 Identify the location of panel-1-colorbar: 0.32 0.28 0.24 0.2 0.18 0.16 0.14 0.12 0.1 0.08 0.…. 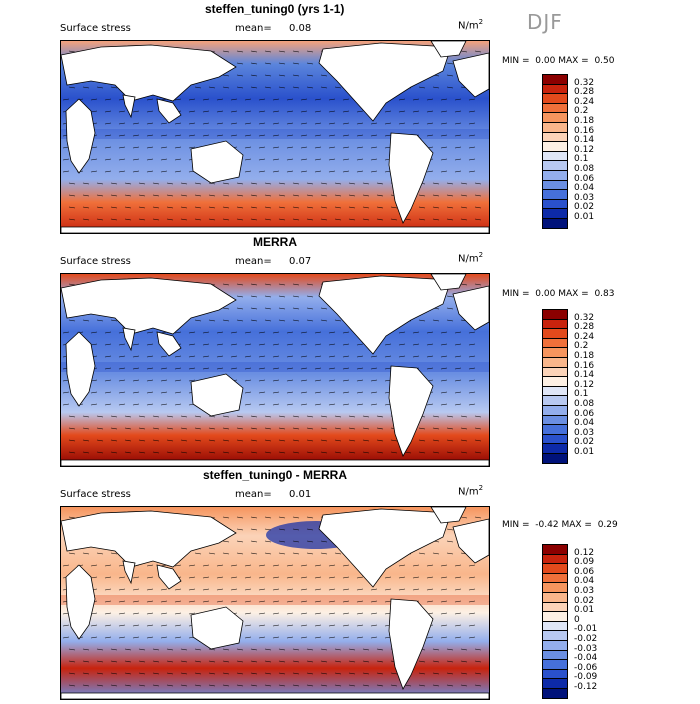
(577, 154).